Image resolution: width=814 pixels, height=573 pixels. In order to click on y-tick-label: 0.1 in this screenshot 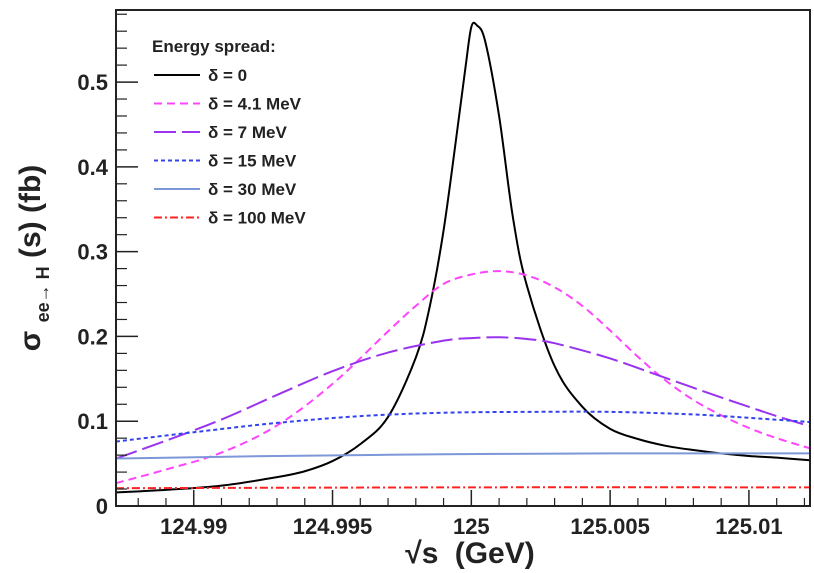, I will do `click(92, 421)`.